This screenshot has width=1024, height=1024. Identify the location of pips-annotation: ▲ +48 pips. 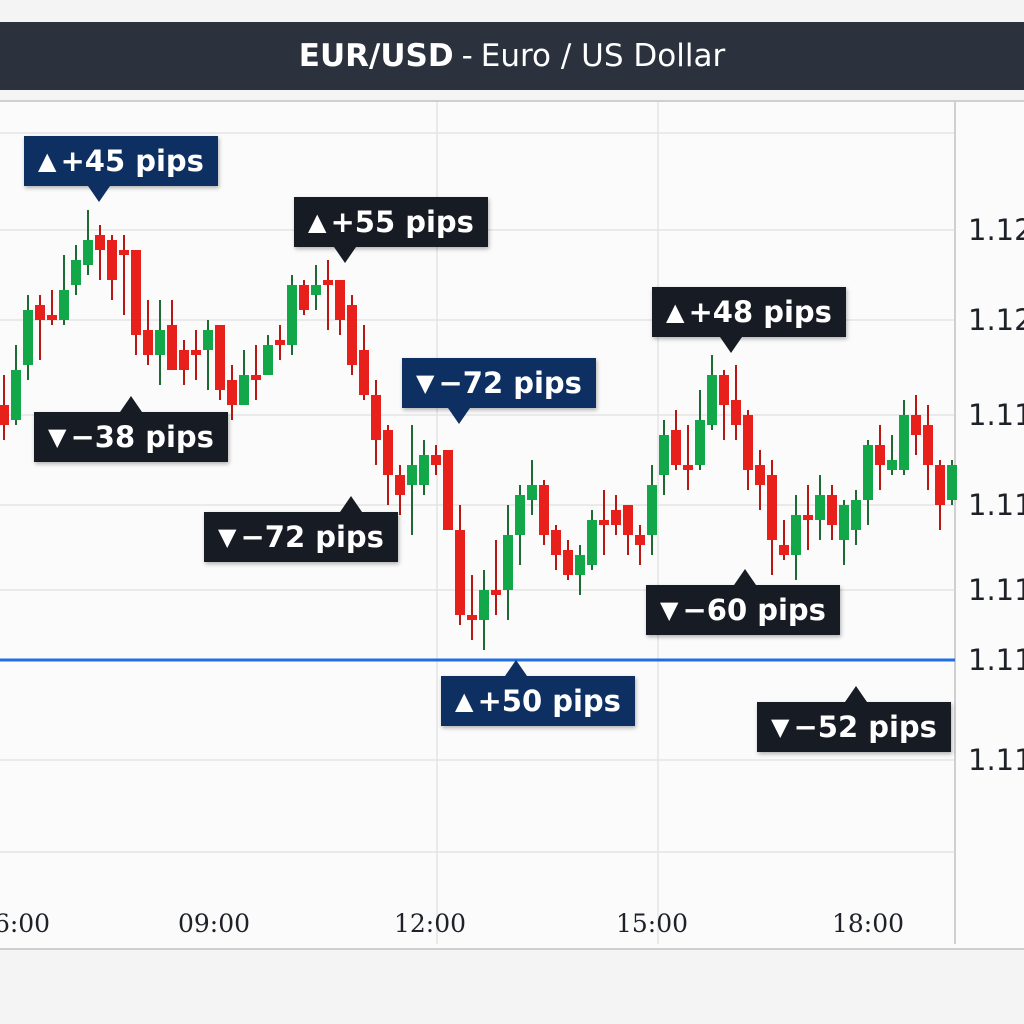
(749, 320).